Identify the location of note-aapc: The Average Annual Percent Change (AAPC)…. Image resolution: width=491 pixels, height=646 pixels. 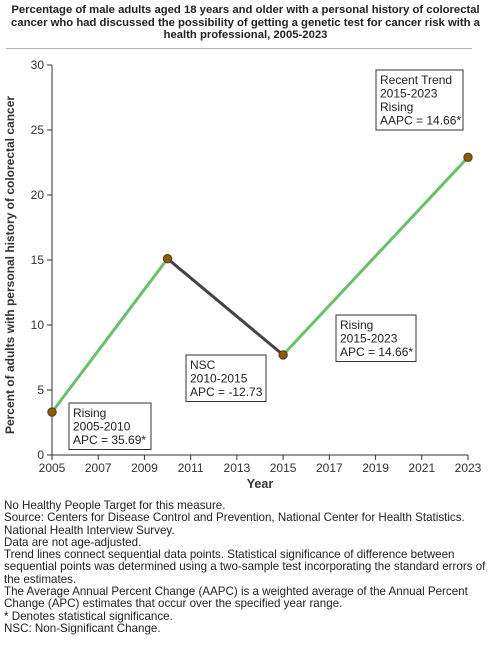
(236, 598).